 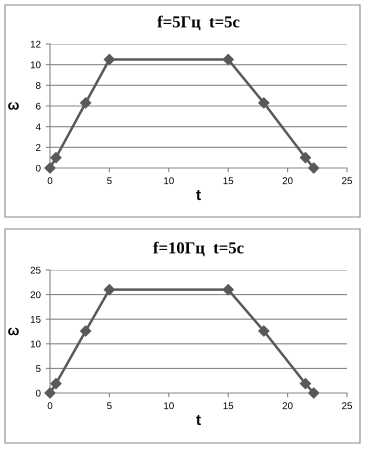 I want to click on y-tick-label: 8, so click(x=38, y=85).